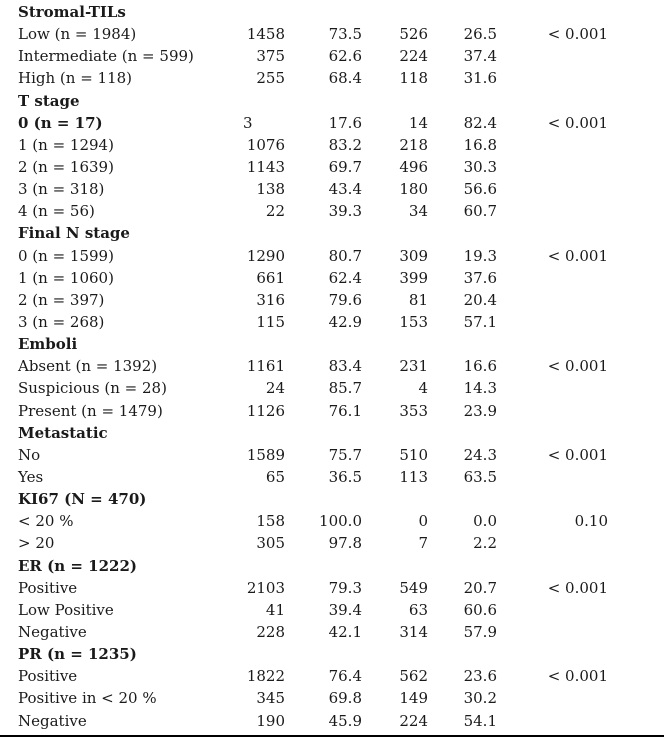 The width and height of the screenshot is (664, 744). Describe the element at coordinates (90, 410) in the screenshot. I see `row-label: Present (n = 1479)` at that location.